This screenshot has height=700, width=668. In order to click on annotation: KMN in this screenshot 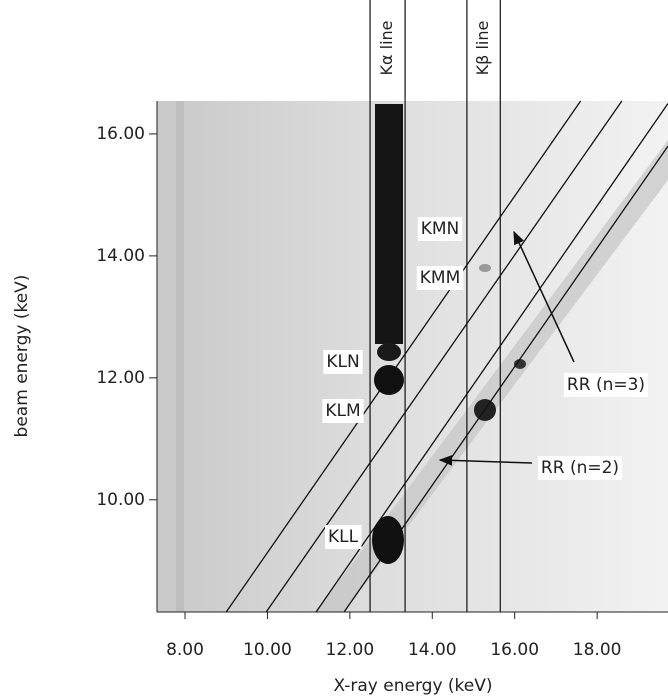, I will do `click(440, 229)`.